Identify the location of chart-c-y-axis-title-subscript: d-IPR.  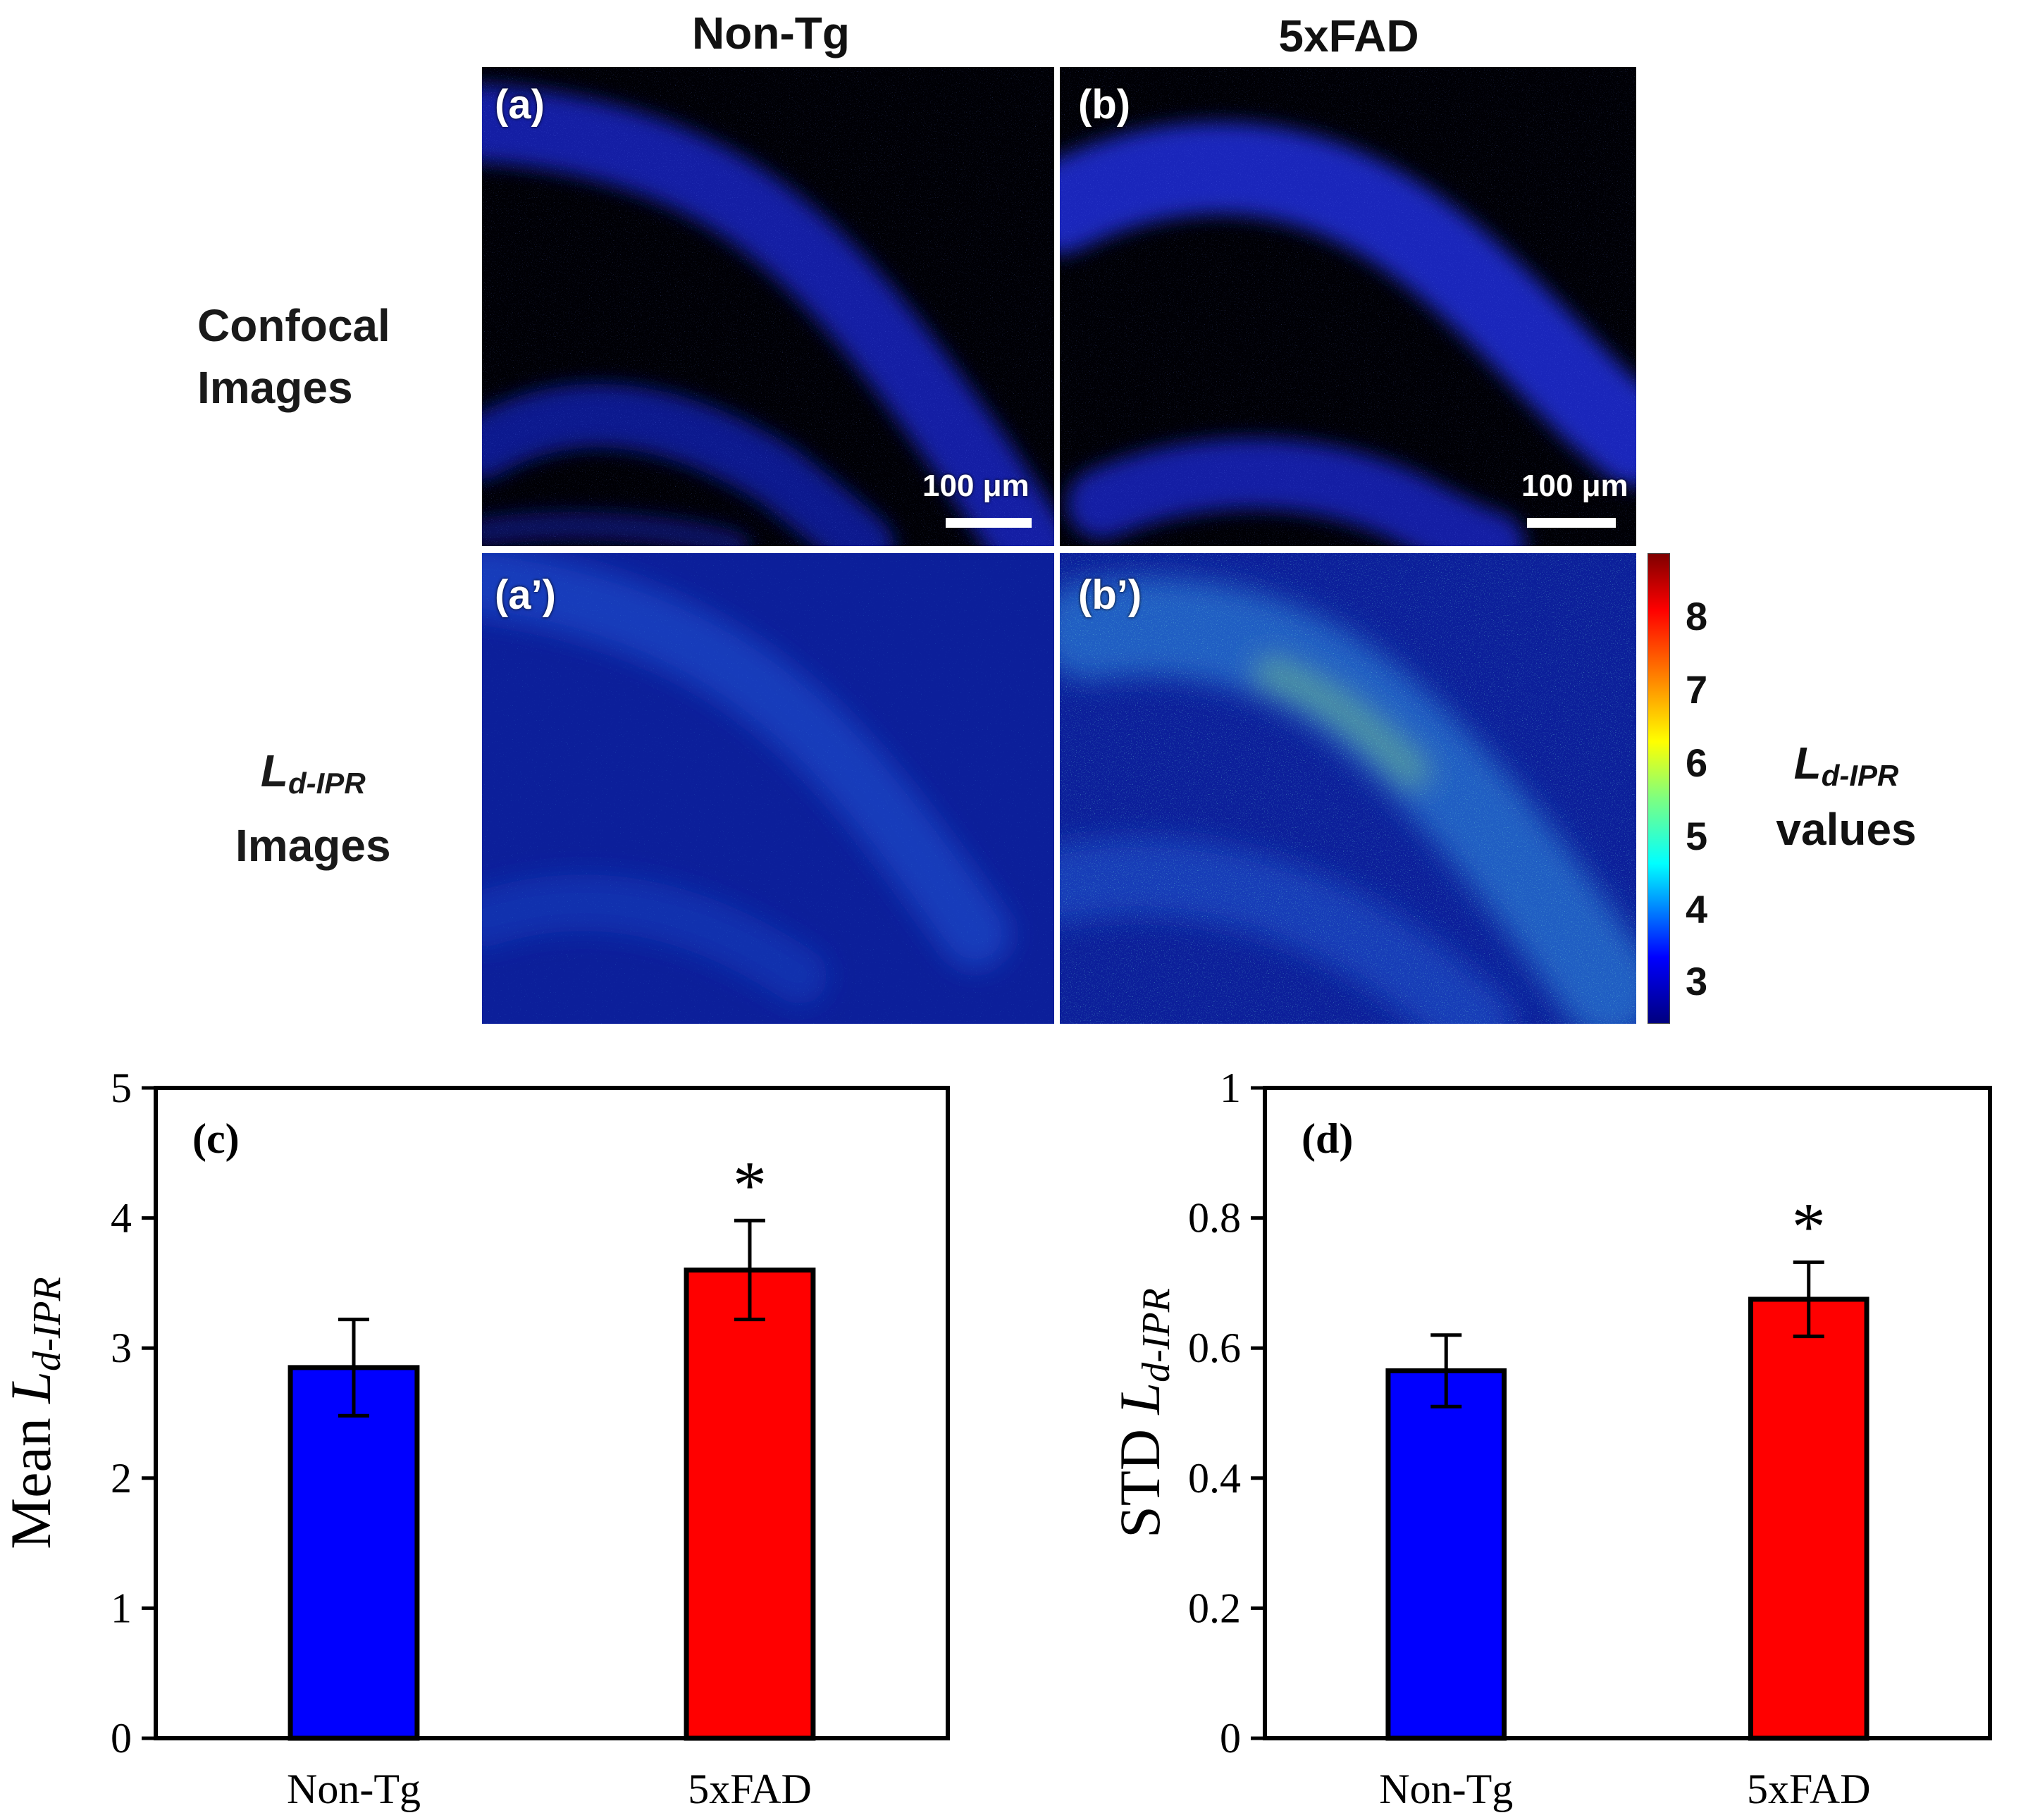
(47, 1324).